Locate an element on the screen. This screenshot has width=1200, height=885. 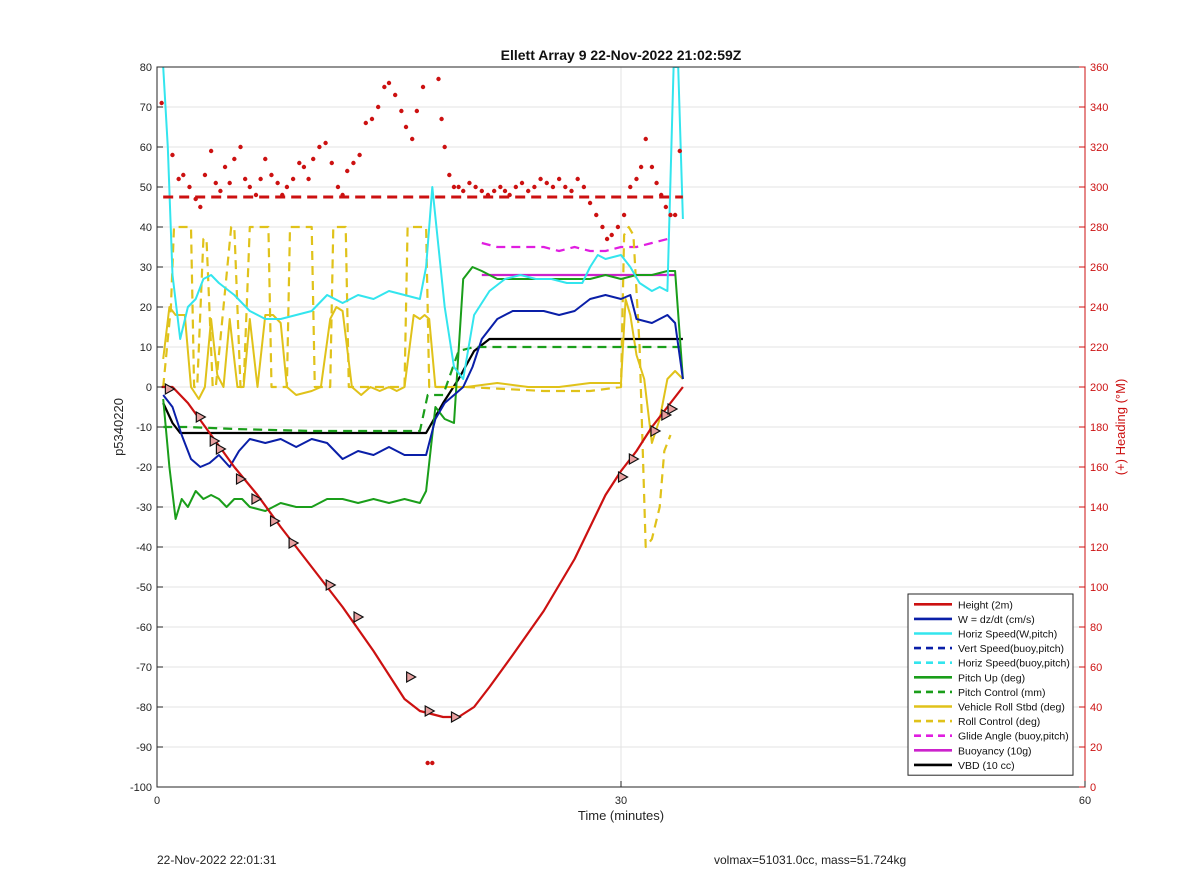
y-tick-label-7: -30 is located at coordinates (144, 508).